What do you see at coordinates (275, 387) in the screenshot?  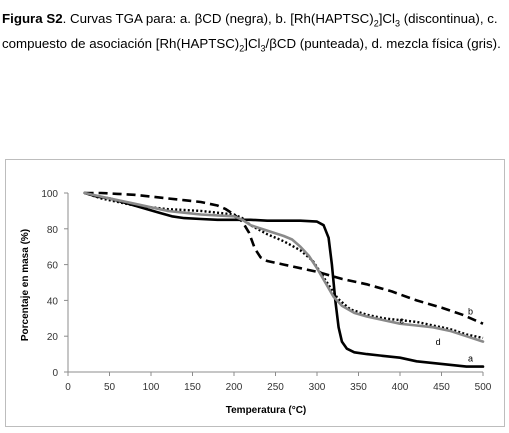 I see `x-tick-label: 250` at bounding box center [275, 387].